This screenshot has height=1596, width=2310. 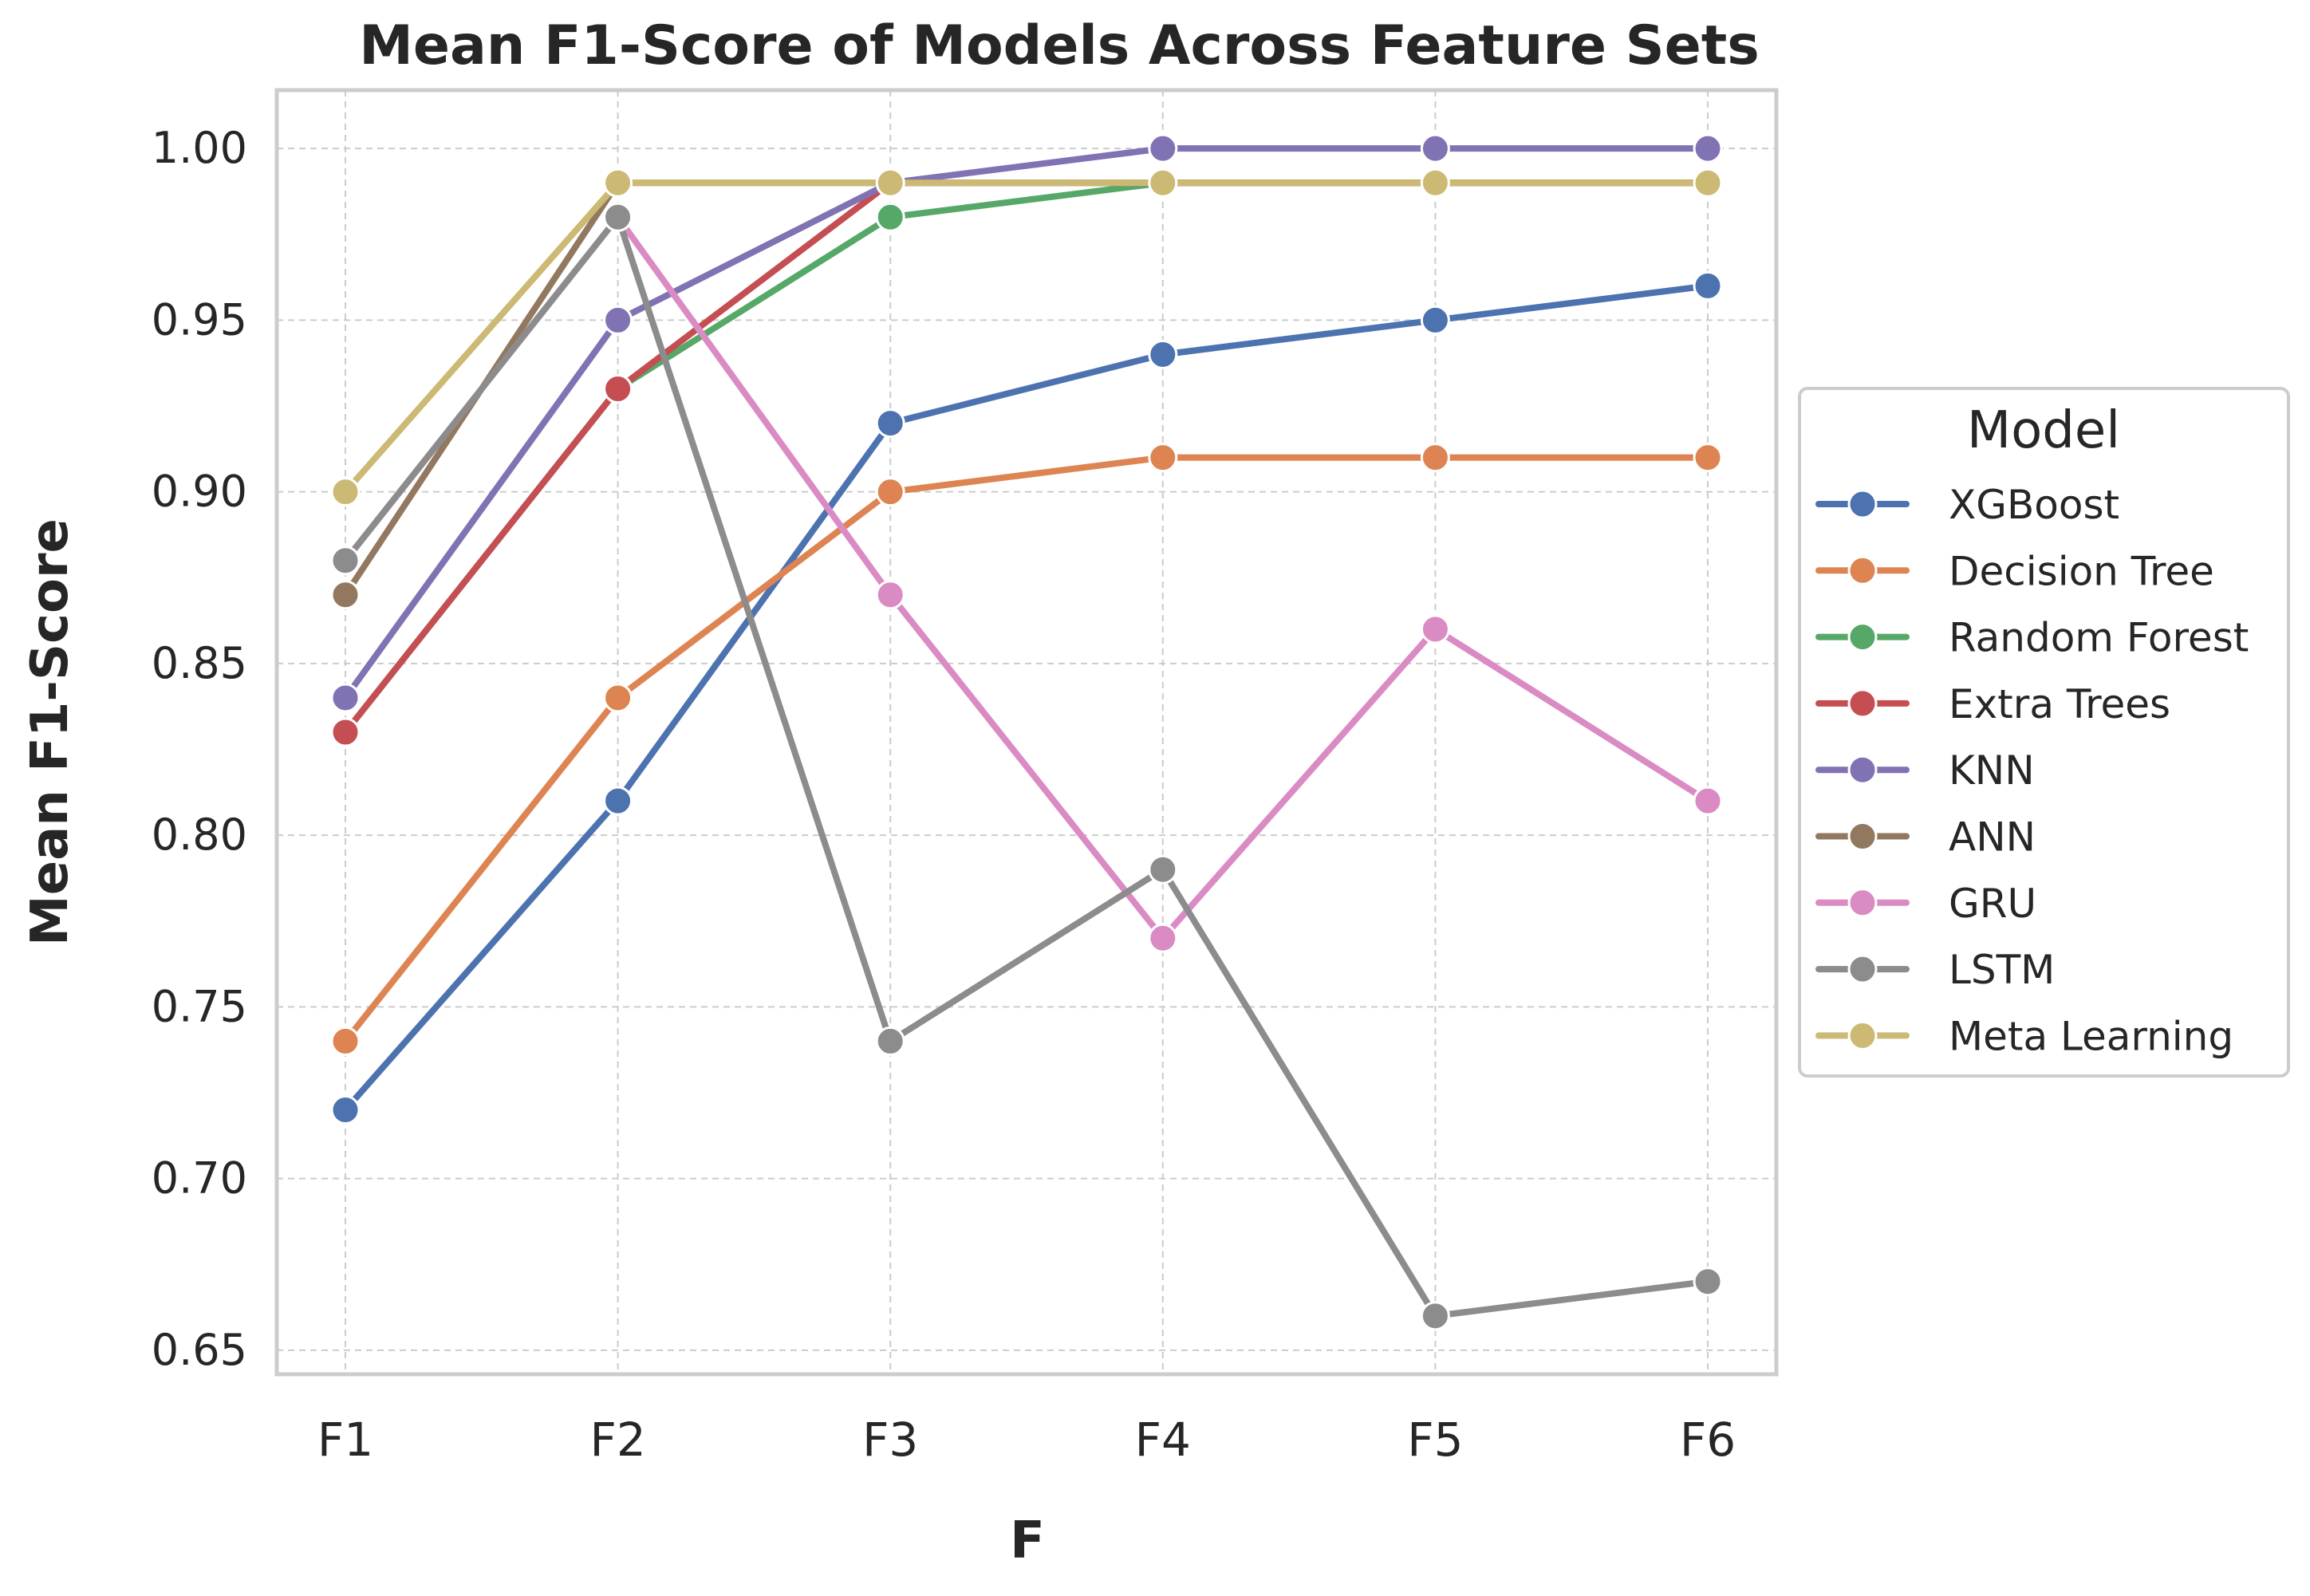 I want to click on x-tick-label: F6, so click(x=1708, y=1440).